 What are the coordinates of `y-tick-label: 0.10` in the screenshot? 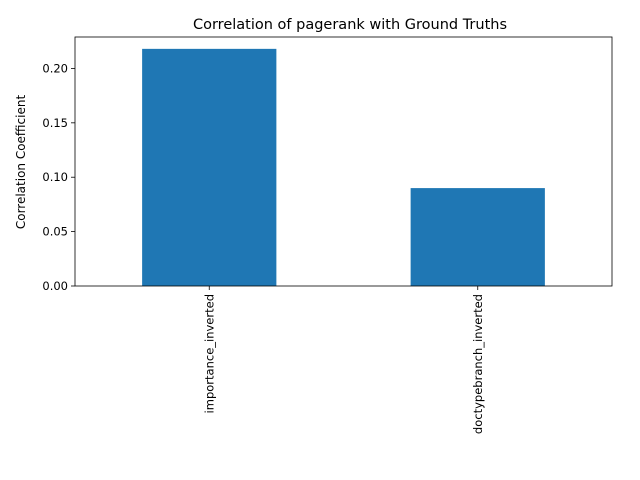 It's located at (55, 177).